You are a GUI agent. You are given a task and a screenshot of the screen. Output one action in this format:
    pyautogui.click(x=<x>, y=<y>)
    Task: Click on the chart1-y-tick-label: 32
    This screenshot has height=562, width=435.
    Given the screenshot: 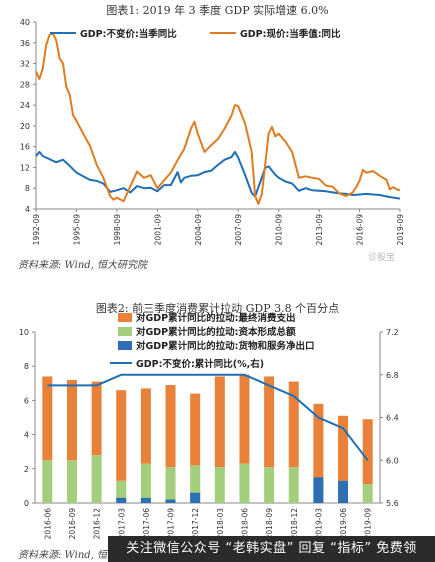 What is the action you would take?
    pyautogui.click(x=25, y=64)
    